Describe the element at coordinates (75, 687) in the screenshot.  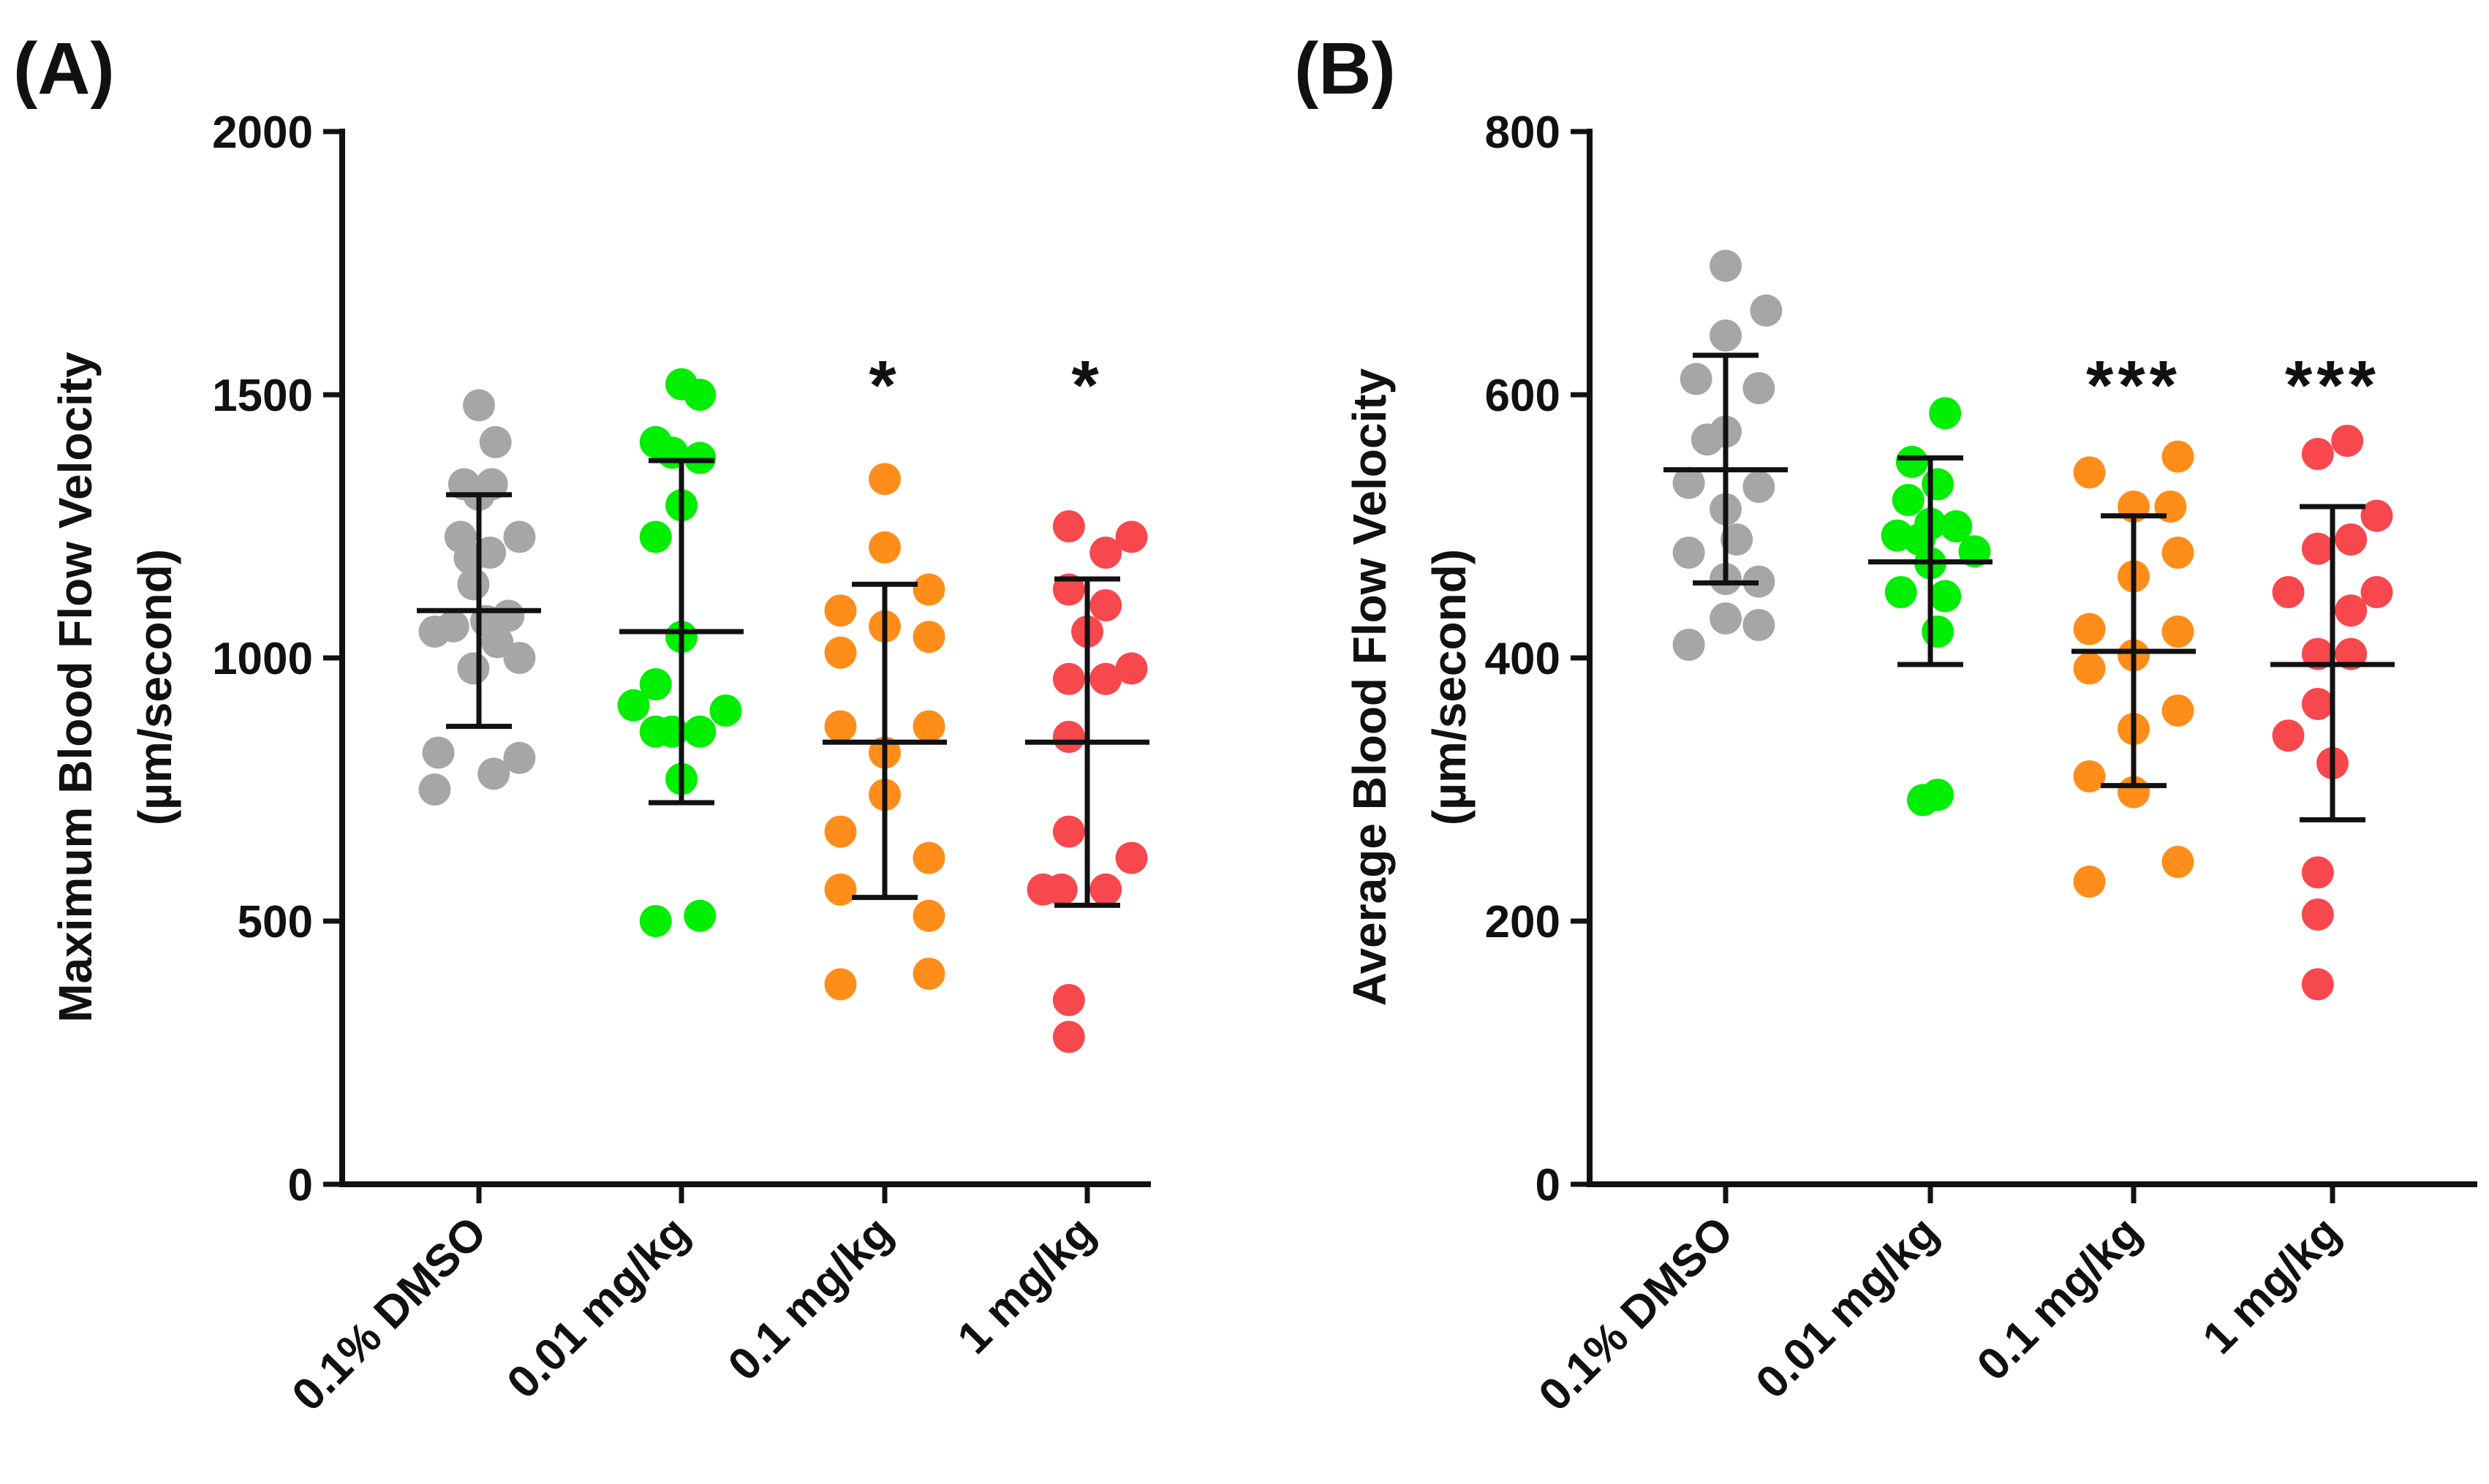
I see `y-axis-title: Maximum Blood Flow Velocity` at that location.